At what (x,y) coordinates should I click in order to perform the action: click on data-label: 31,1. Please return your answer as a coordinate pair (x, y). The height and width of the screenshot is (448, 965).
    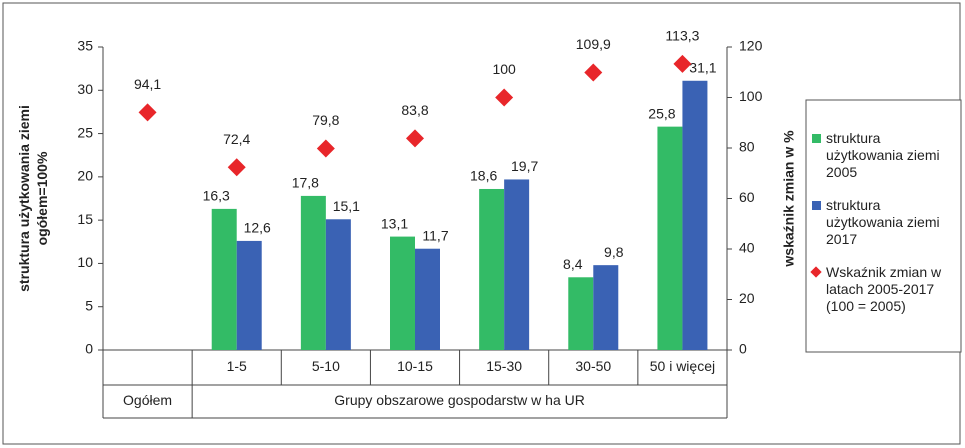
    Looking at the image, I should click on (702, 67).